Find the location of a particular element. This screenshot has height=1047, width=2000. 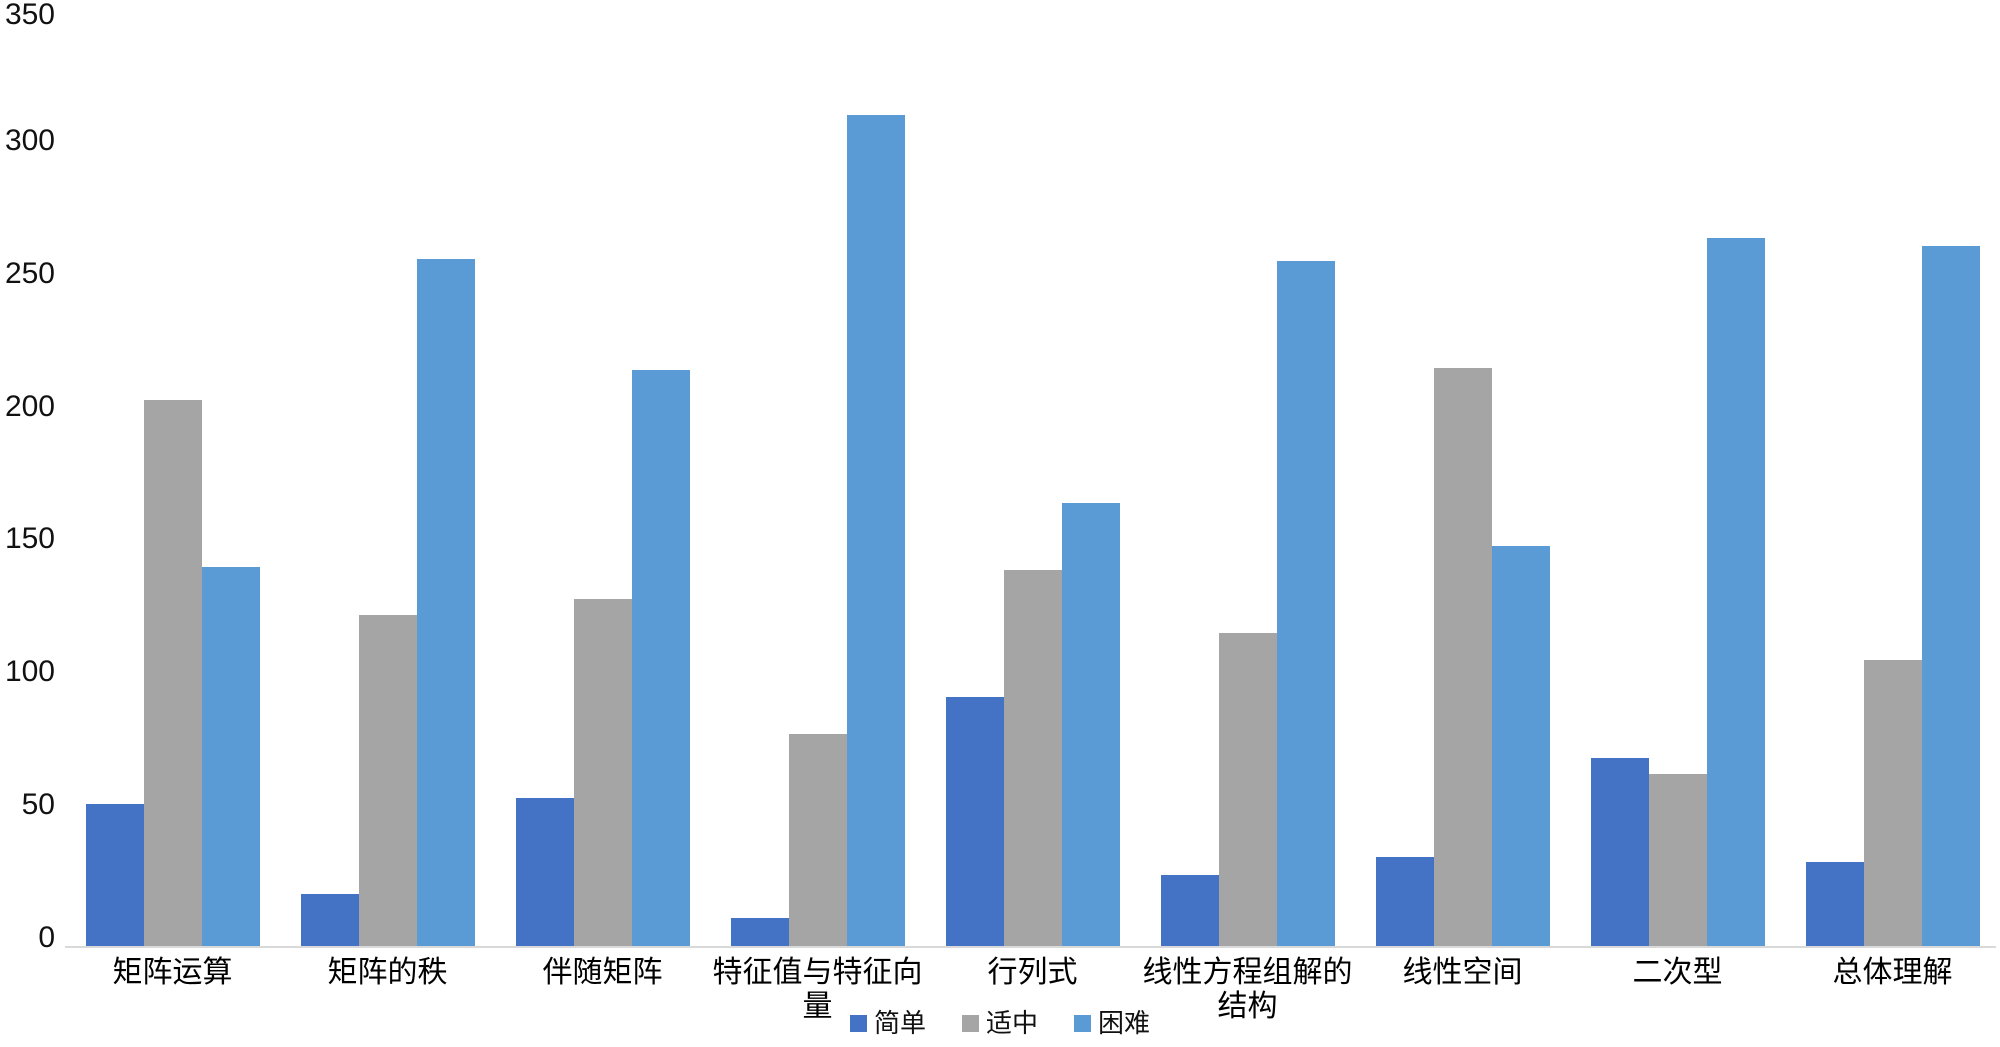

x-axis-label: 矩阵的秩 is located at coordinates (387, 990).